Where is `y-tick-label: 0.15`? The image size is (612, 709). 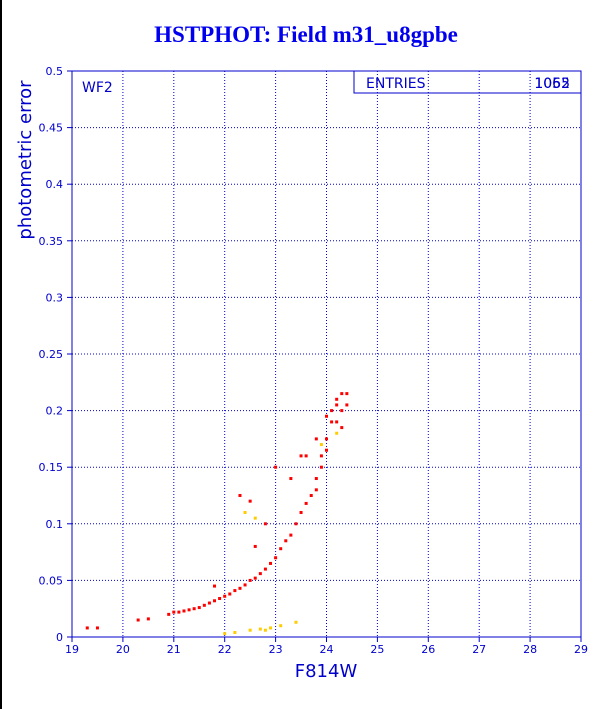
y-tick-label: 0.15 is located at coordinates (51, 467).